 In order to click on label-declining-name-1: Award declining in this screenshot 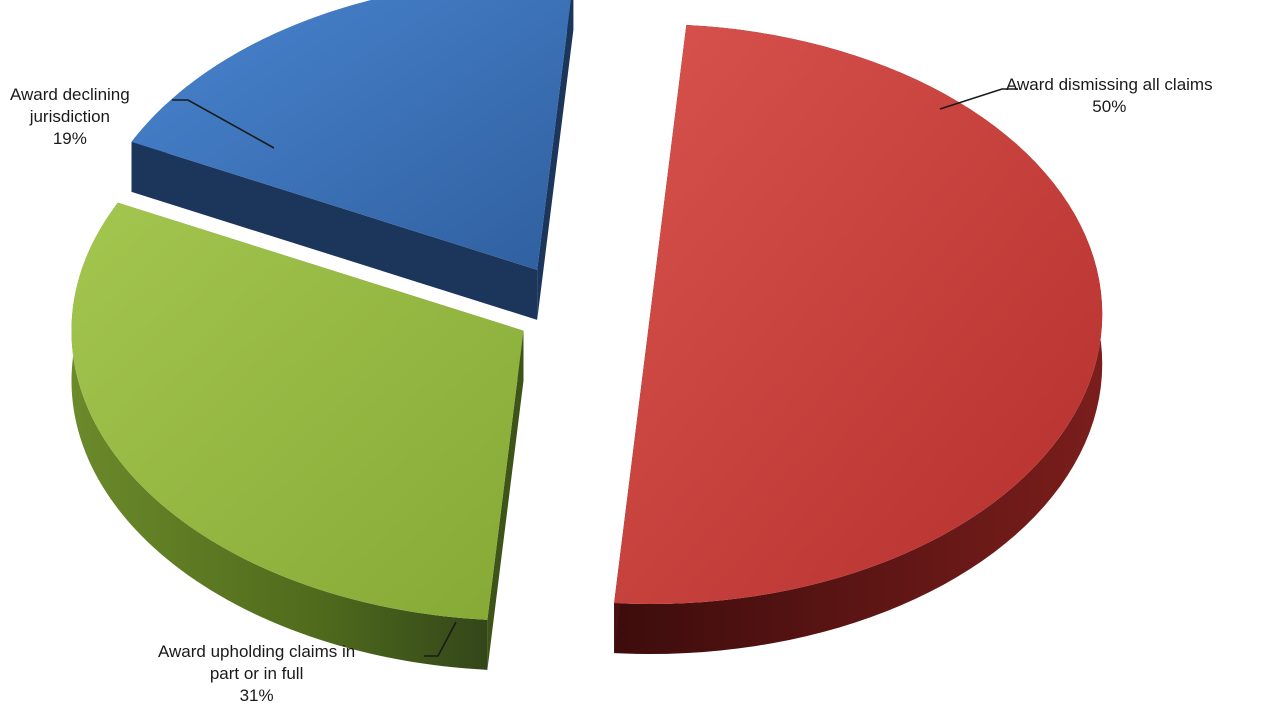, I will do `click(70, 94)`.